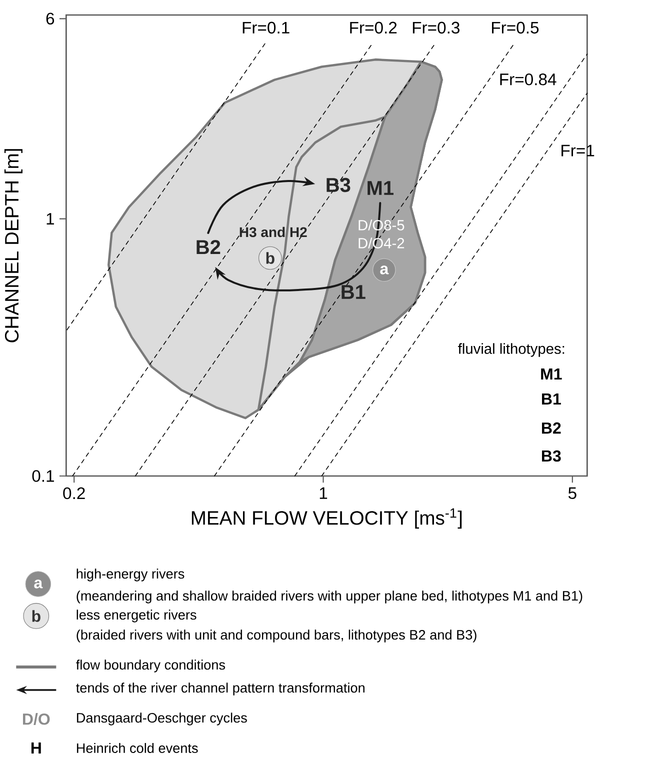  Describe the element at coordinates (50, 18) in the screenshot. I see `y-tick-label: 6` at that location.